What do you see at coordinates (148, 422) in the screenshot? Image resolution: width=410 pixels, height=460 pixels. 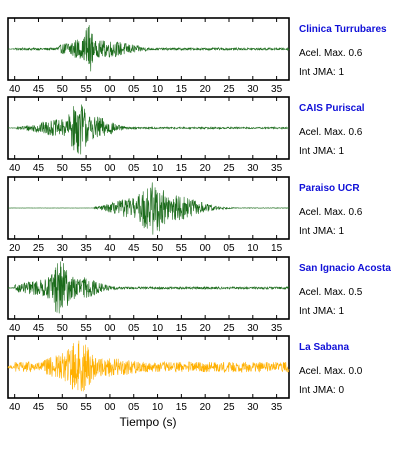 I see `x-axis-label: Tiempo (s)` at bounding box center [148, 422].